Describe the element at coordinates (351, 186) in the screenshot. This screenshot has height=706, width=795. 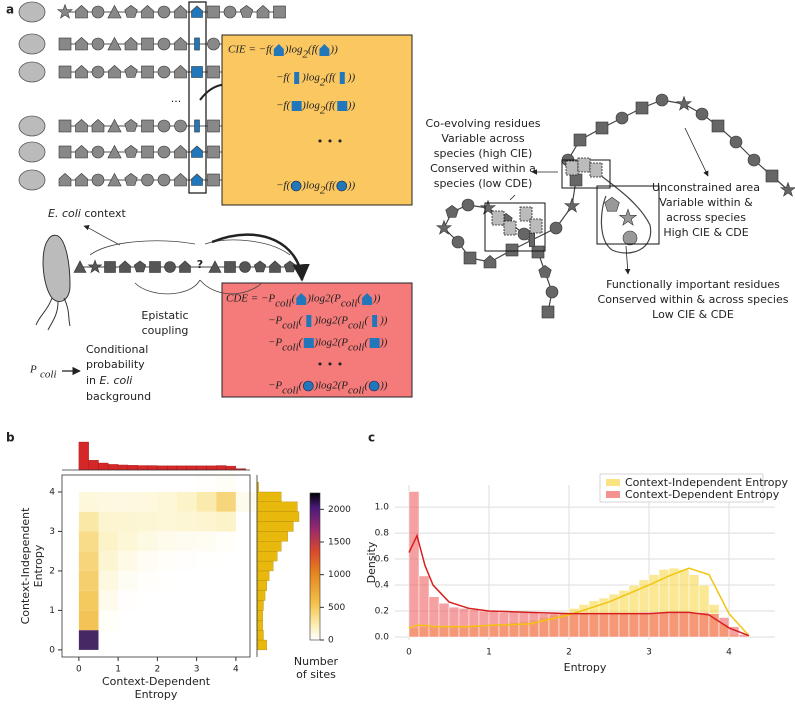
I see `formula-term: ))` at that location.